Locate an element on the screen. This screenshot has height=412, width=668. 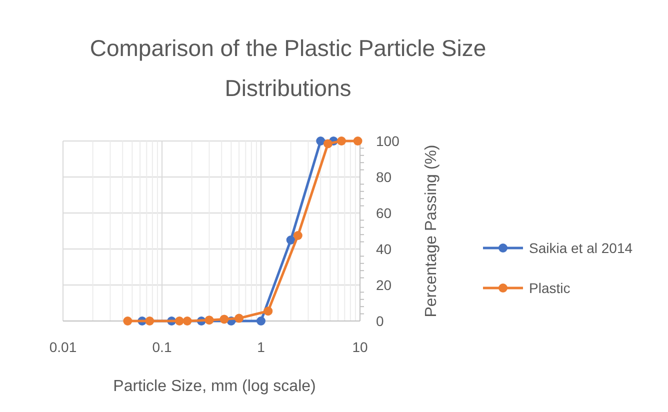
y-tick-label: 0 is located at coordinates (380, 321).